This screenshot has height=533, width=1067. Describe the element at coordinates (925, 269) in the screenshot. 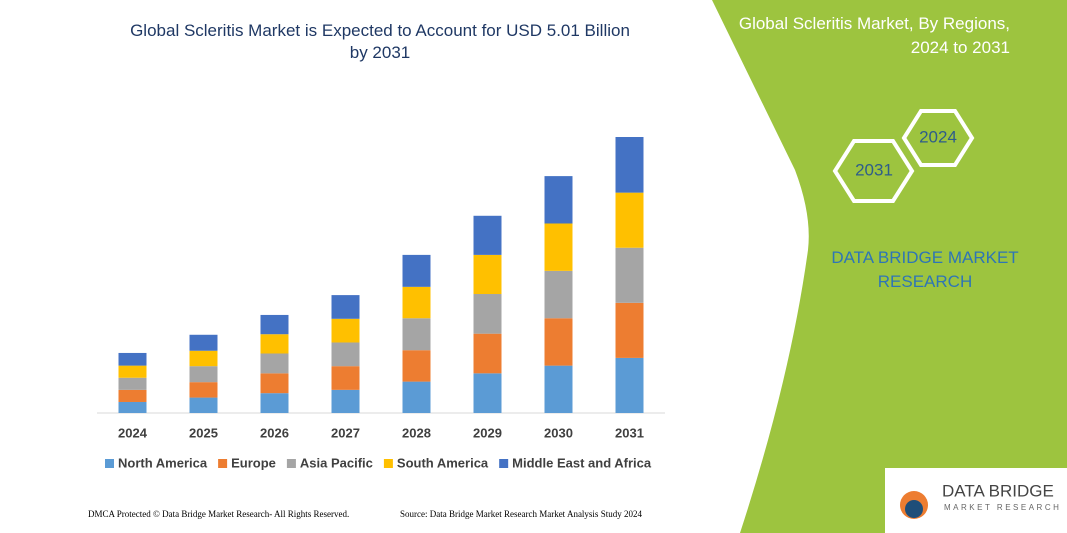

I see `panel-brand: DATA BRIDGE MARKET RESEARCH` at that location.